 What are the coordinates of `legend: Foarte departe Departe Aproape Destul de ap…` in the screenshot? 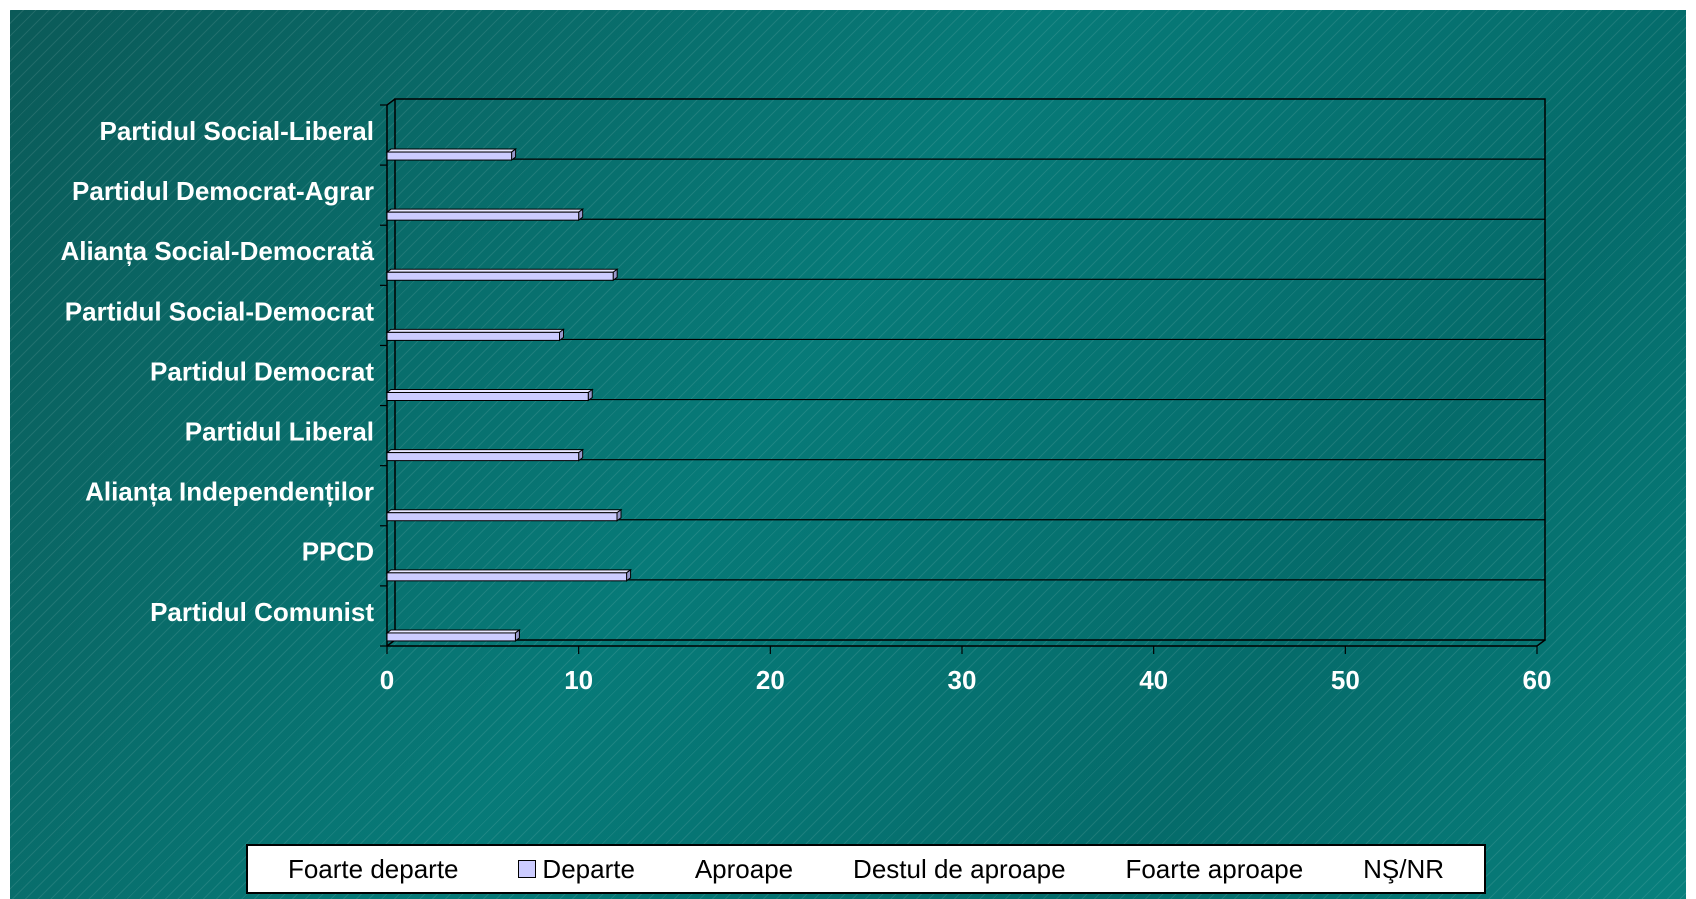 It's located at (866, 869).